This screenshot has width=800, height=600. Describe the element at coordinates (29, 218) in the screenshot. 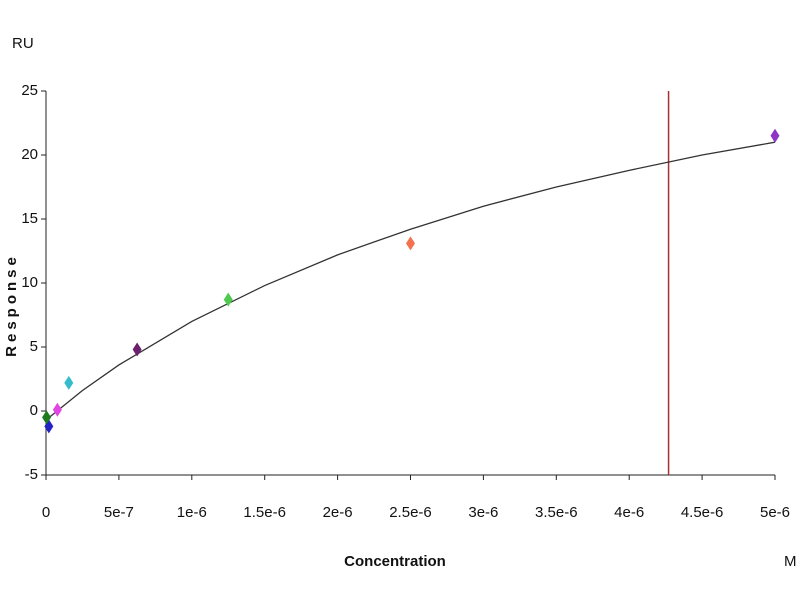

I see `y-tick-label: 15` at that location.